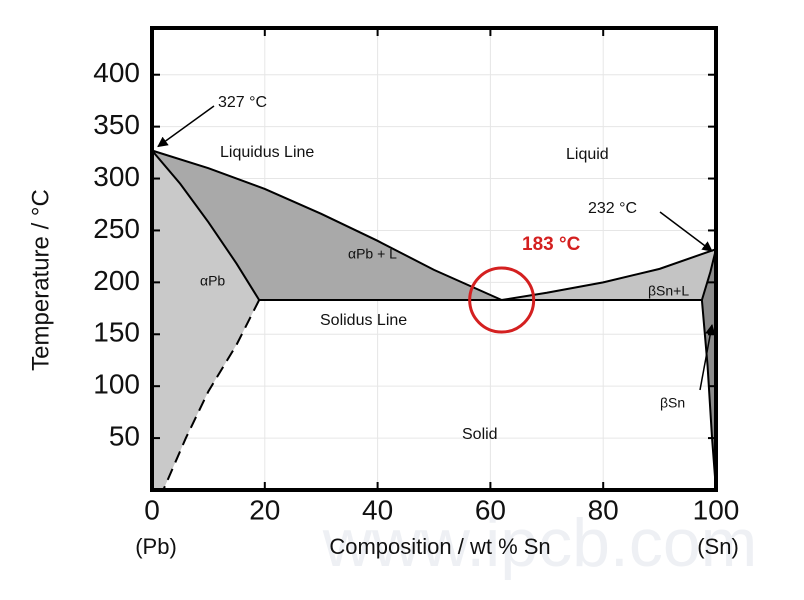  Describe the element at coordinates (267, 152) in the screenshot. I see `annotation: Liquidus Line` at that location.